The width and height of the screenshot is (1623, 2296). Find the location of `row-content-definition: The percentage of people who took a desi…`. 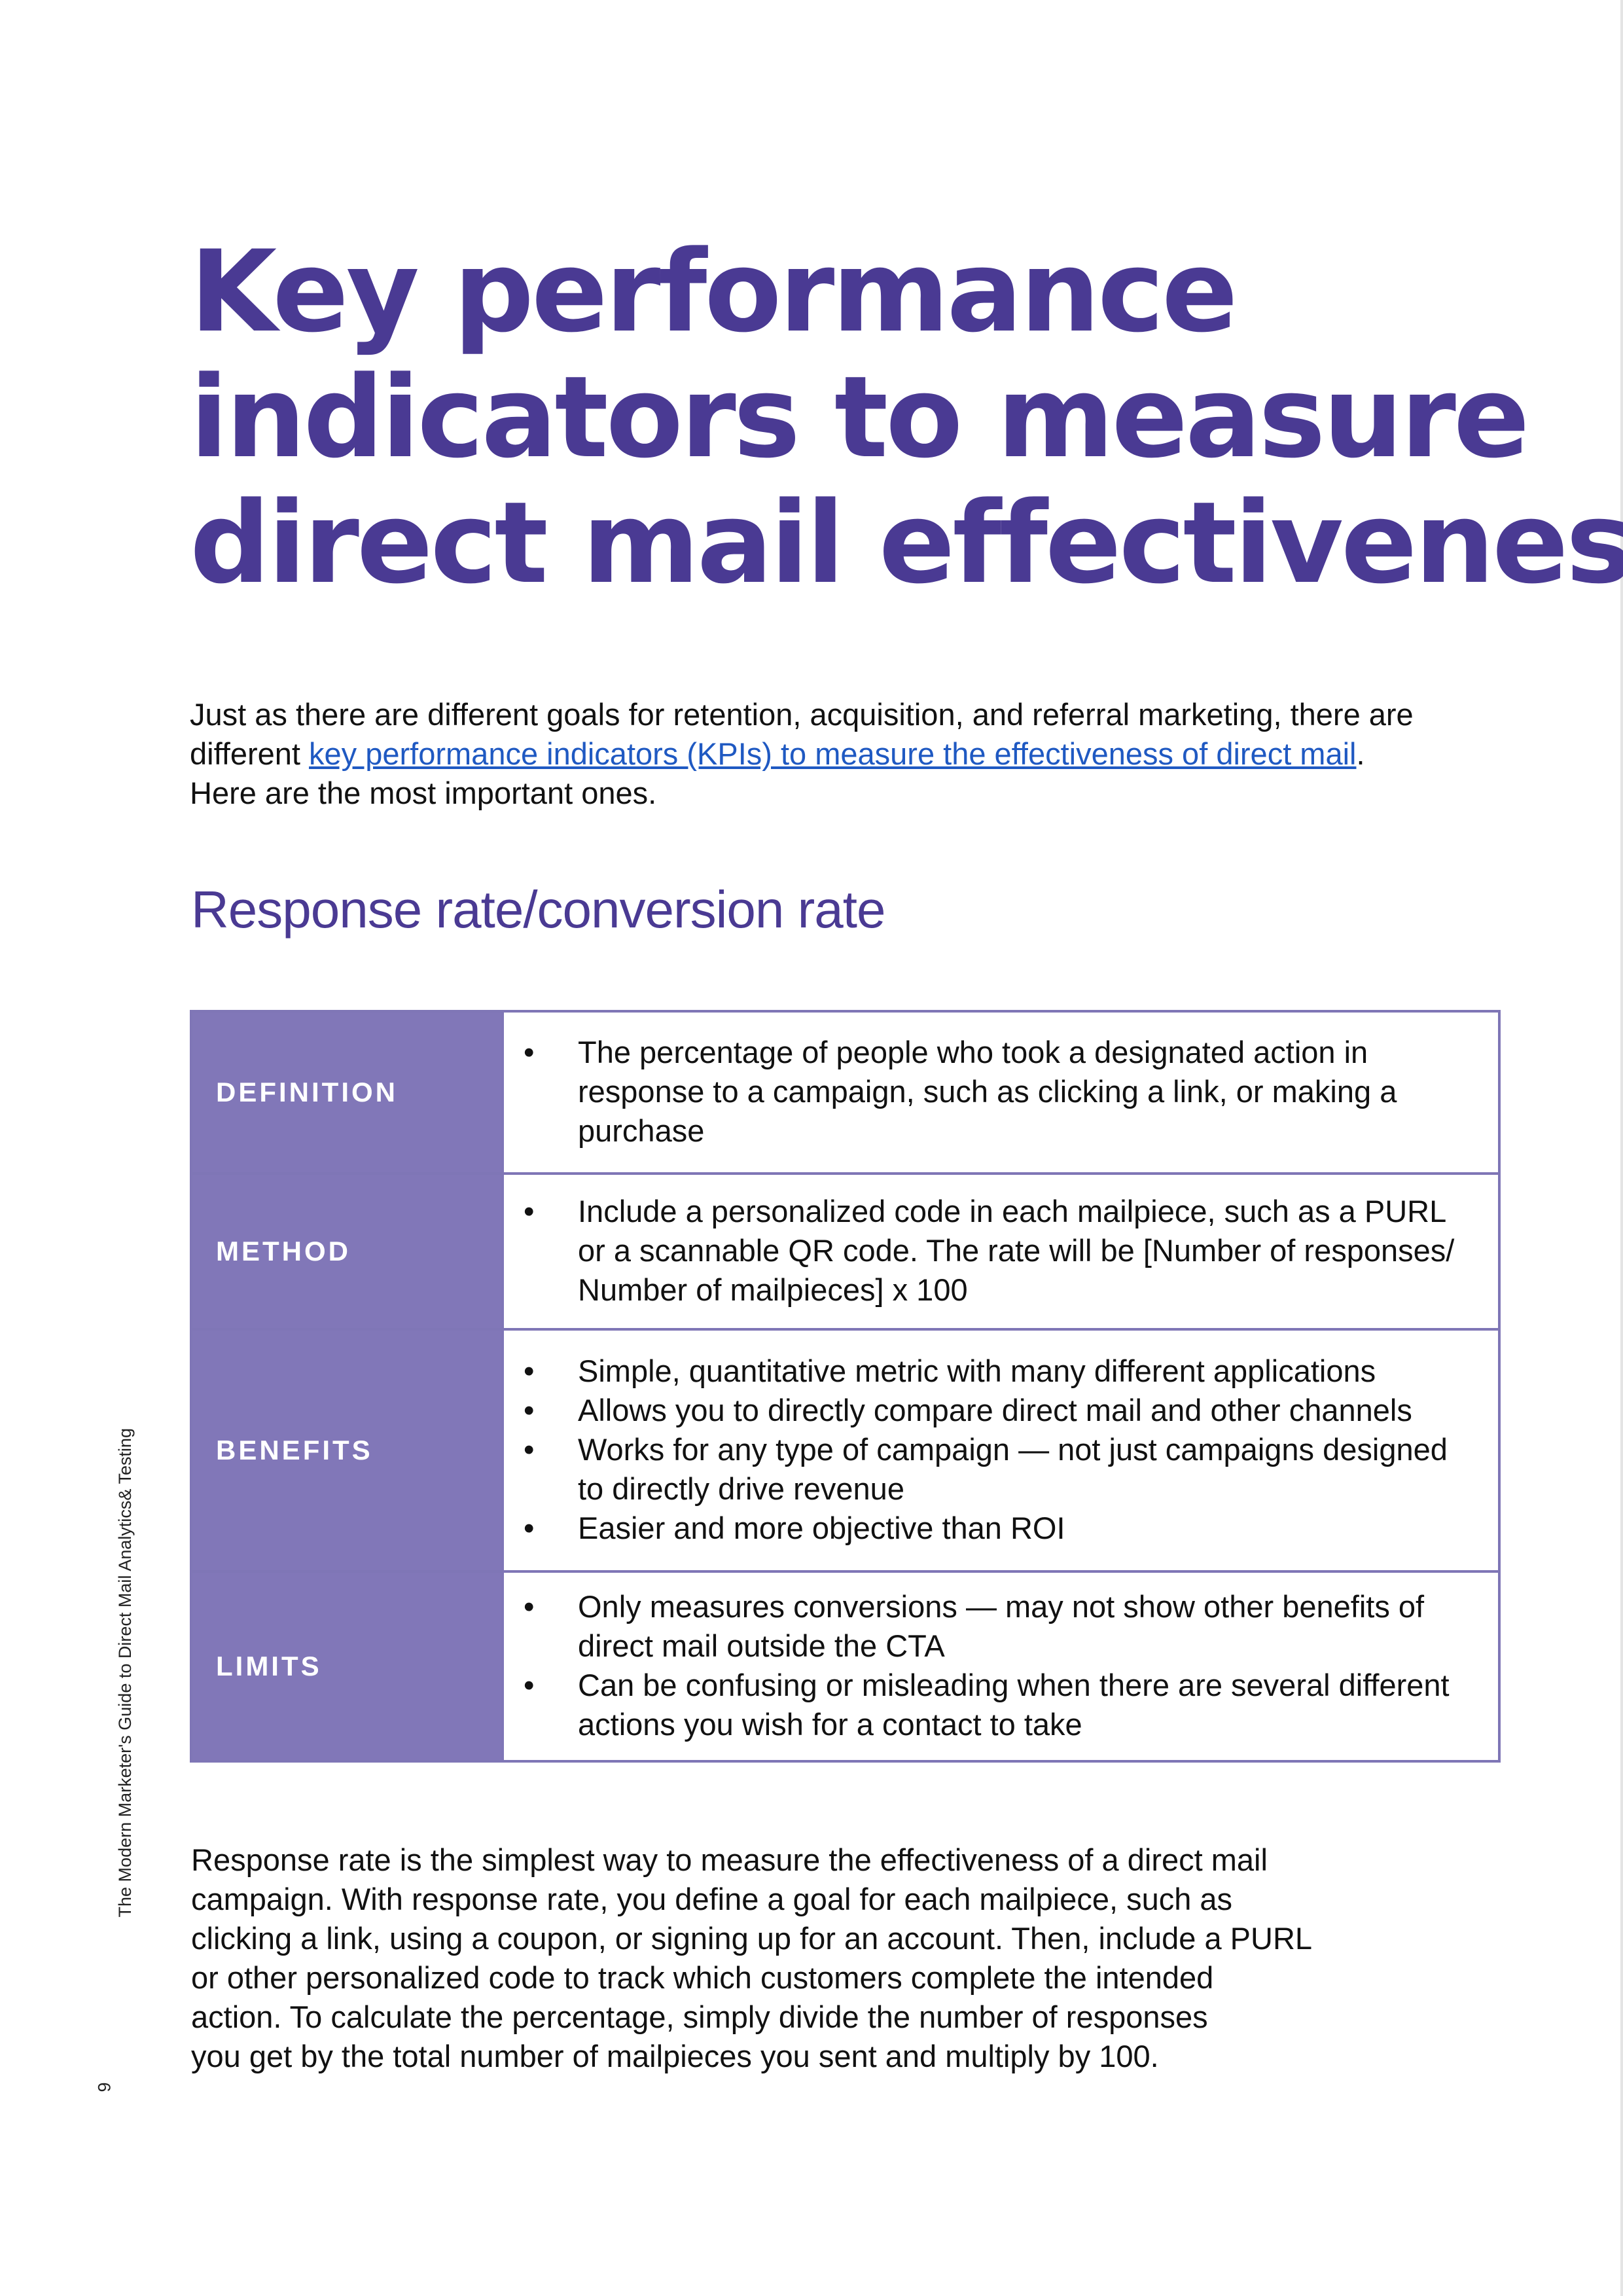

row-content-definition: The percentage of people who took a desi… is located at coordinates (1001, 1092).